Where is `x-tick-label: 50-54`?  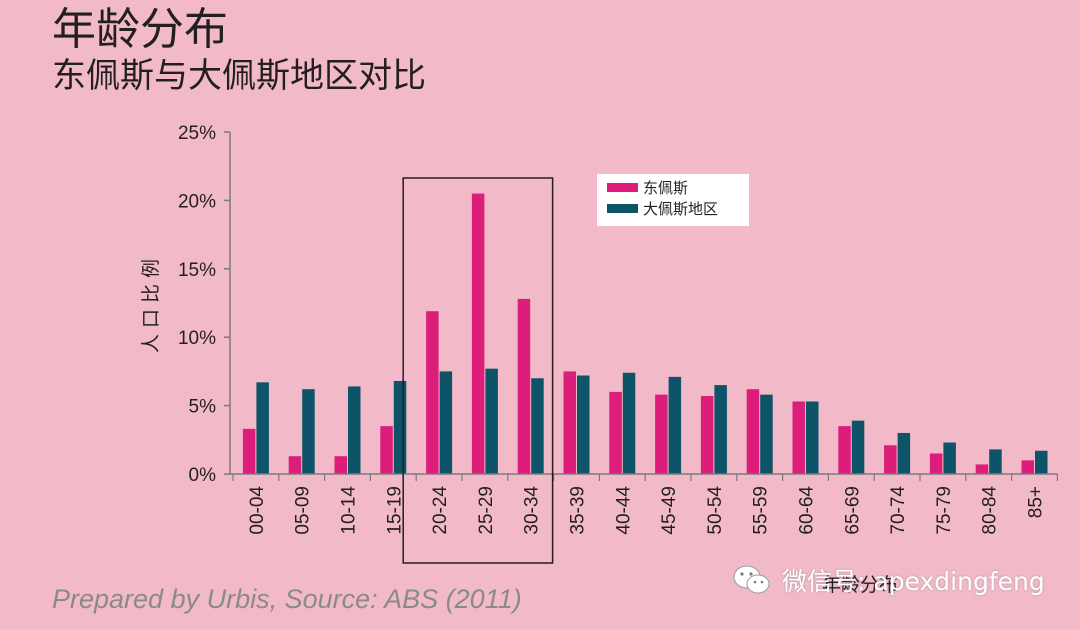
x-tick-label: 50-54 is located at coordinates (715, 510).